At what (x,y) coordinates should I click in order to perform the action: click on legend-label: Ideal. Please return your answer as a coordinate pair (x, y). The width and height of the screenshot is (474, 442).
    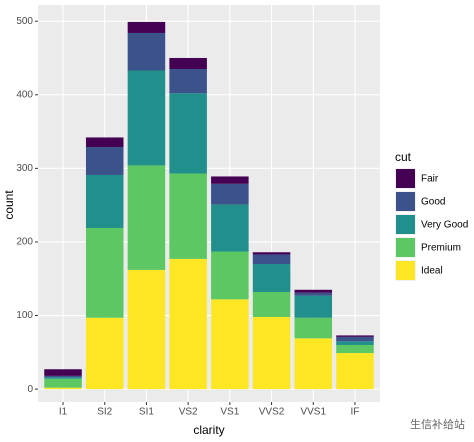
    Looking at the image, I should click on (432, 271).